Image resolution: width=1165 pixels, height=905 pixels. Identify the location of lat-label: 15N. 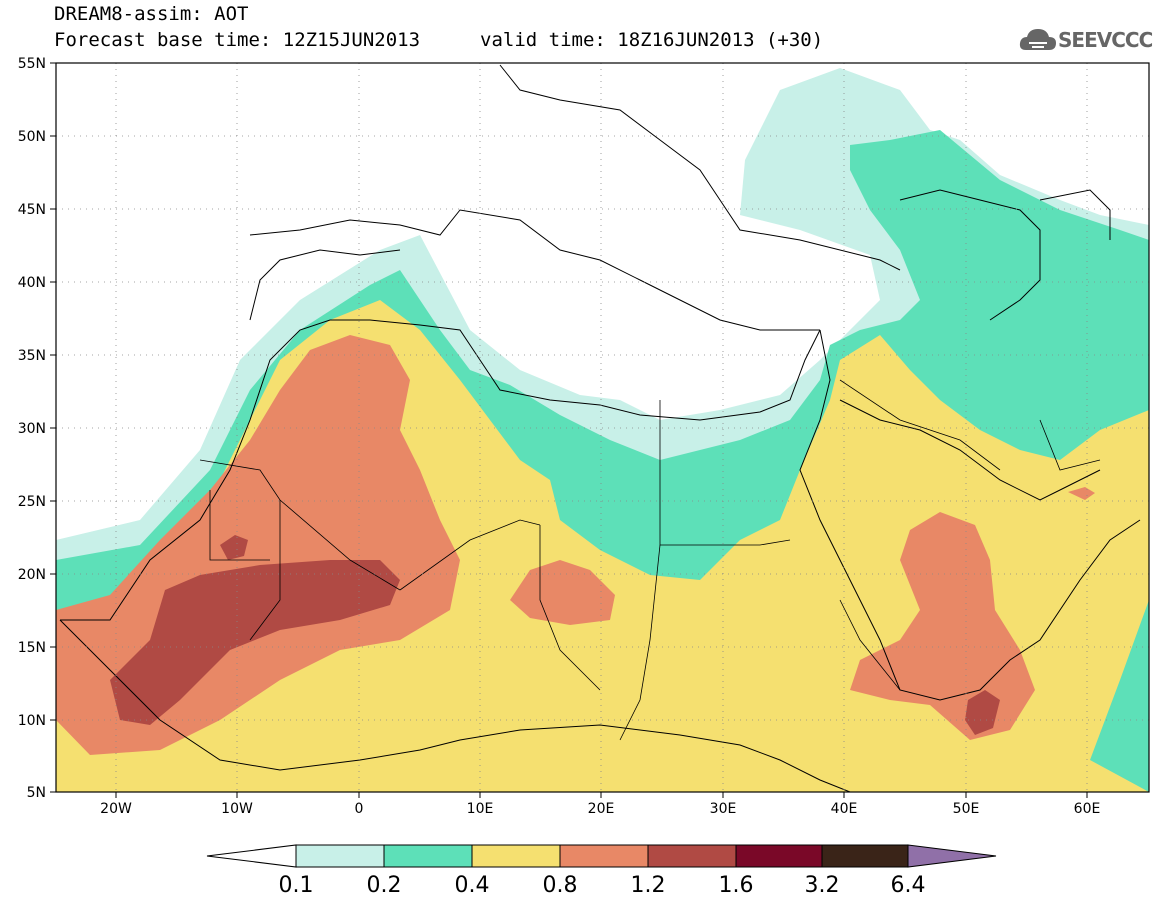
(32, 648).